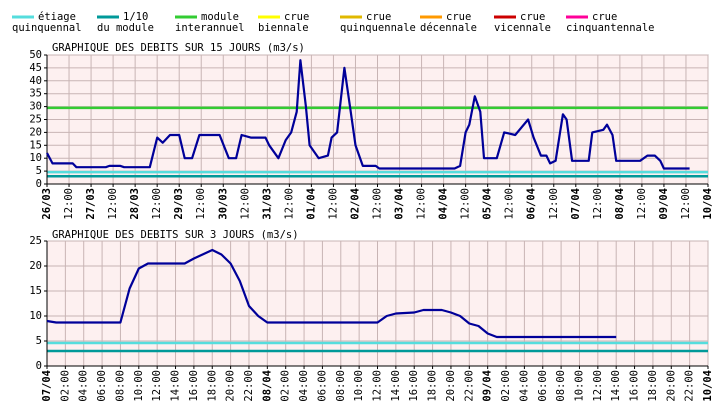  I want to click on x-tick-label: 02/04, so click(355, 204).